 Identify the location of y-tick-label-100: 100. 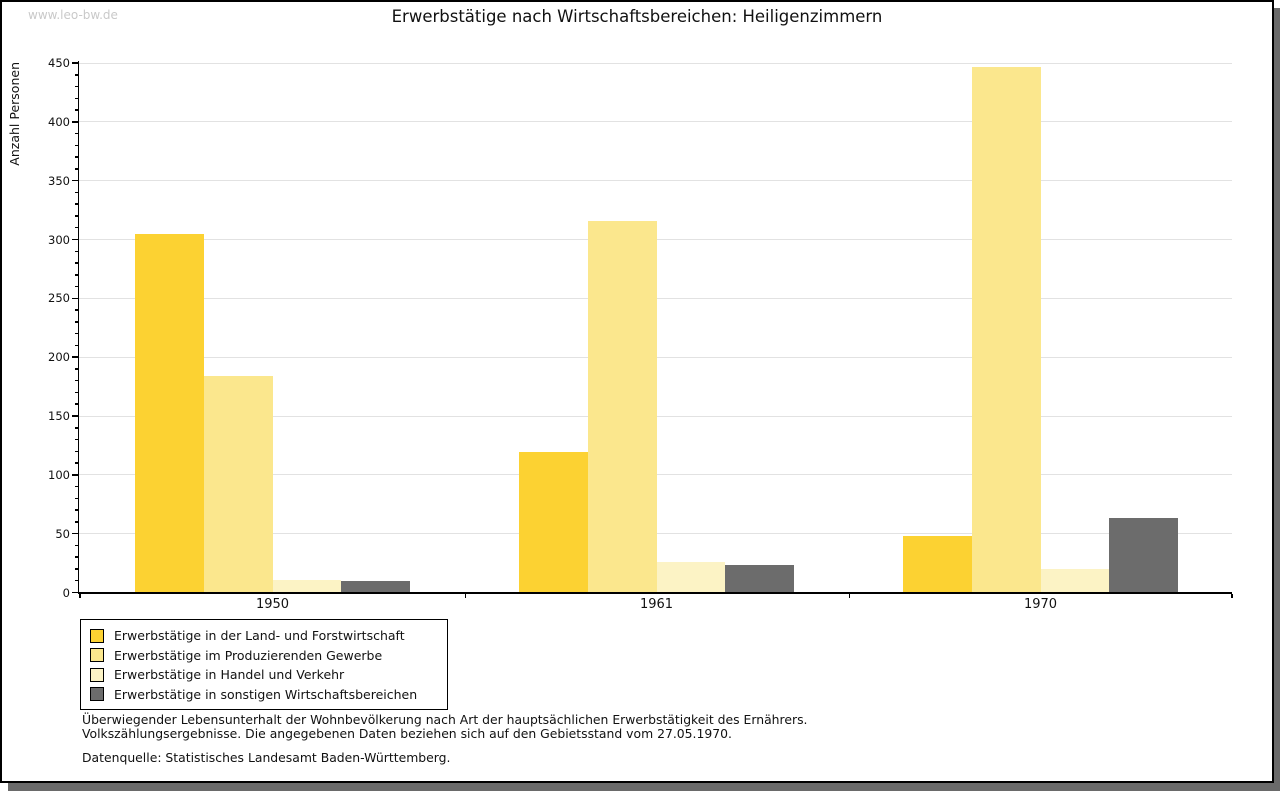
(59, 474).